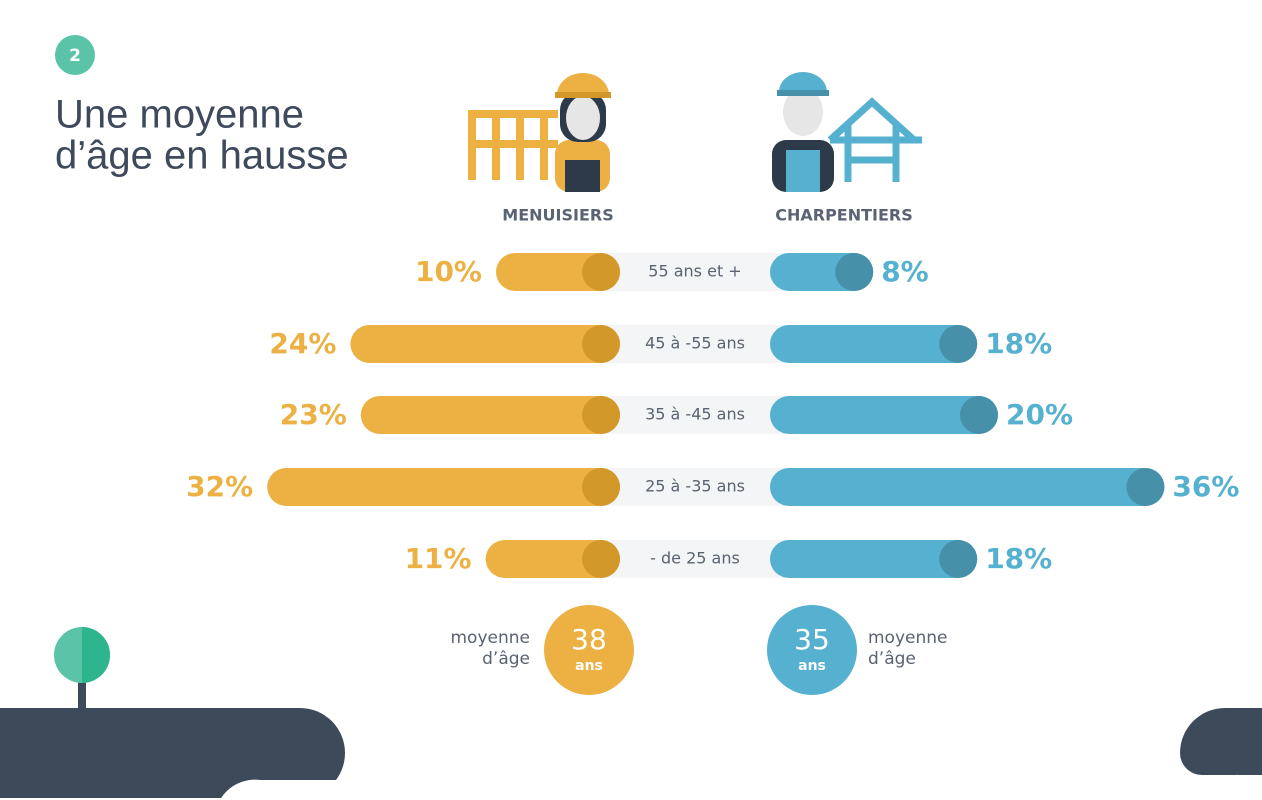  I want to click on series-name: CHARPENTIERS, so click(844, 215).